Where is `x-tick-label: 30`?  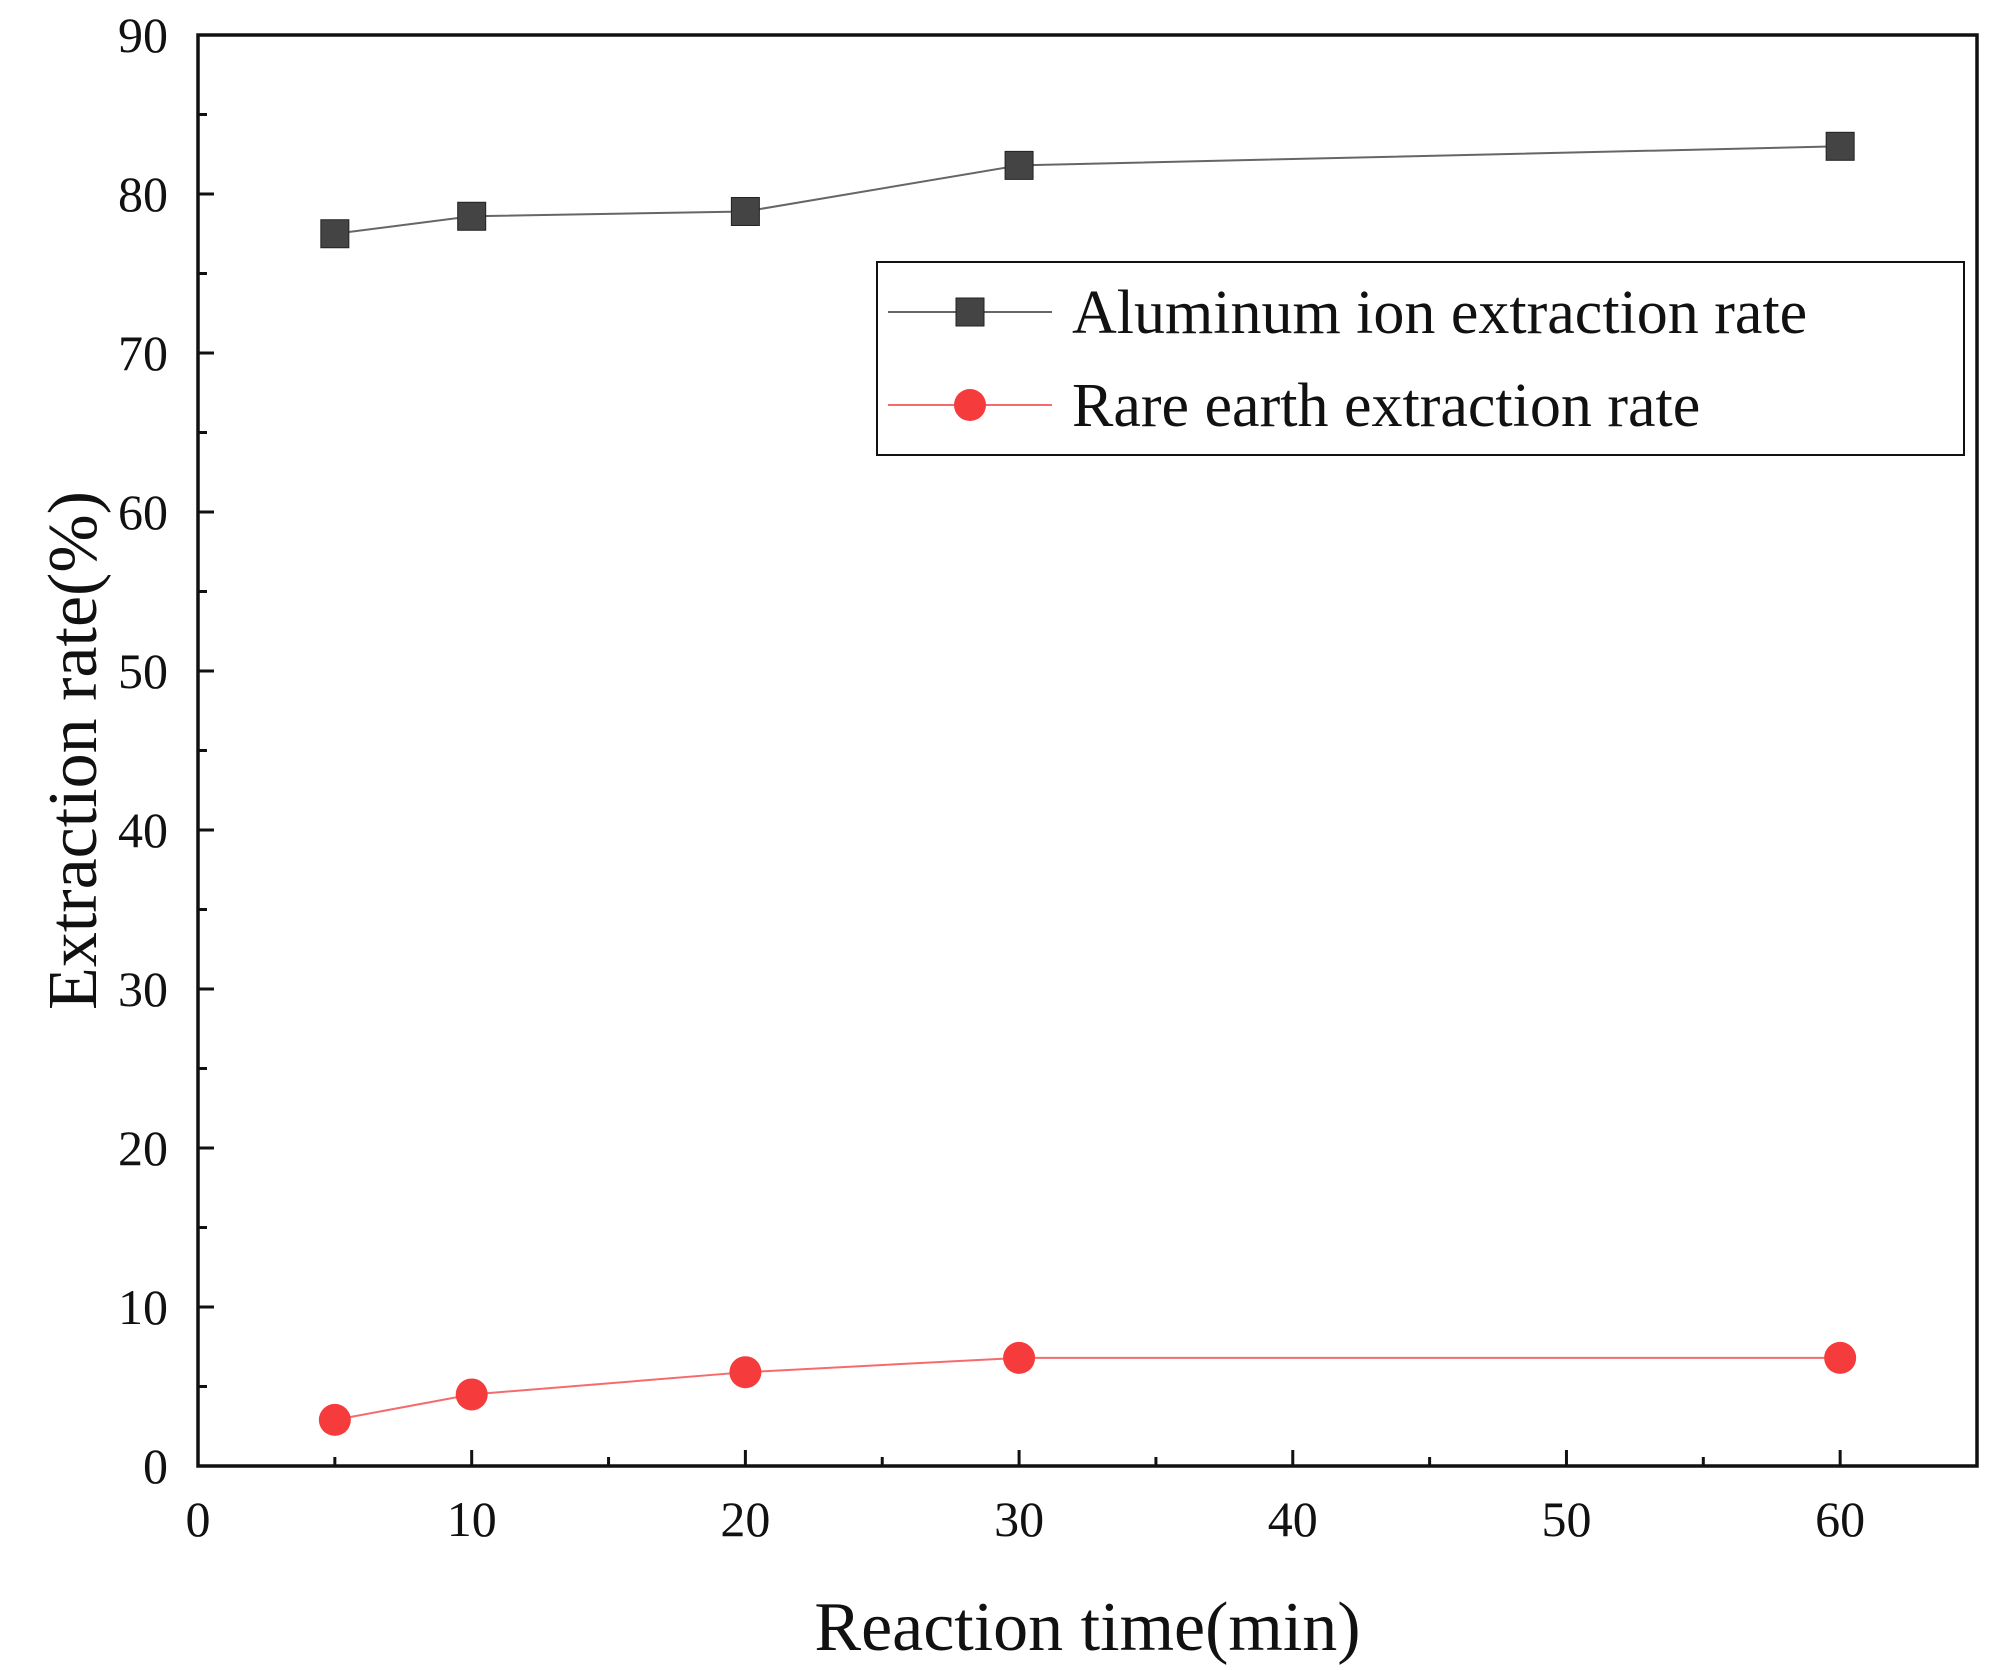
x-tick-label: 30 is located at coordinates (1019, 1519).